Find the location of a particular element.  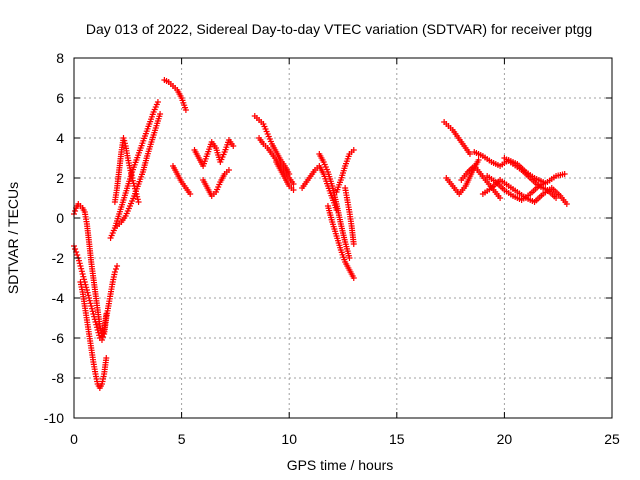

y-tick-label: 4 is located at coordinates (60, 138).